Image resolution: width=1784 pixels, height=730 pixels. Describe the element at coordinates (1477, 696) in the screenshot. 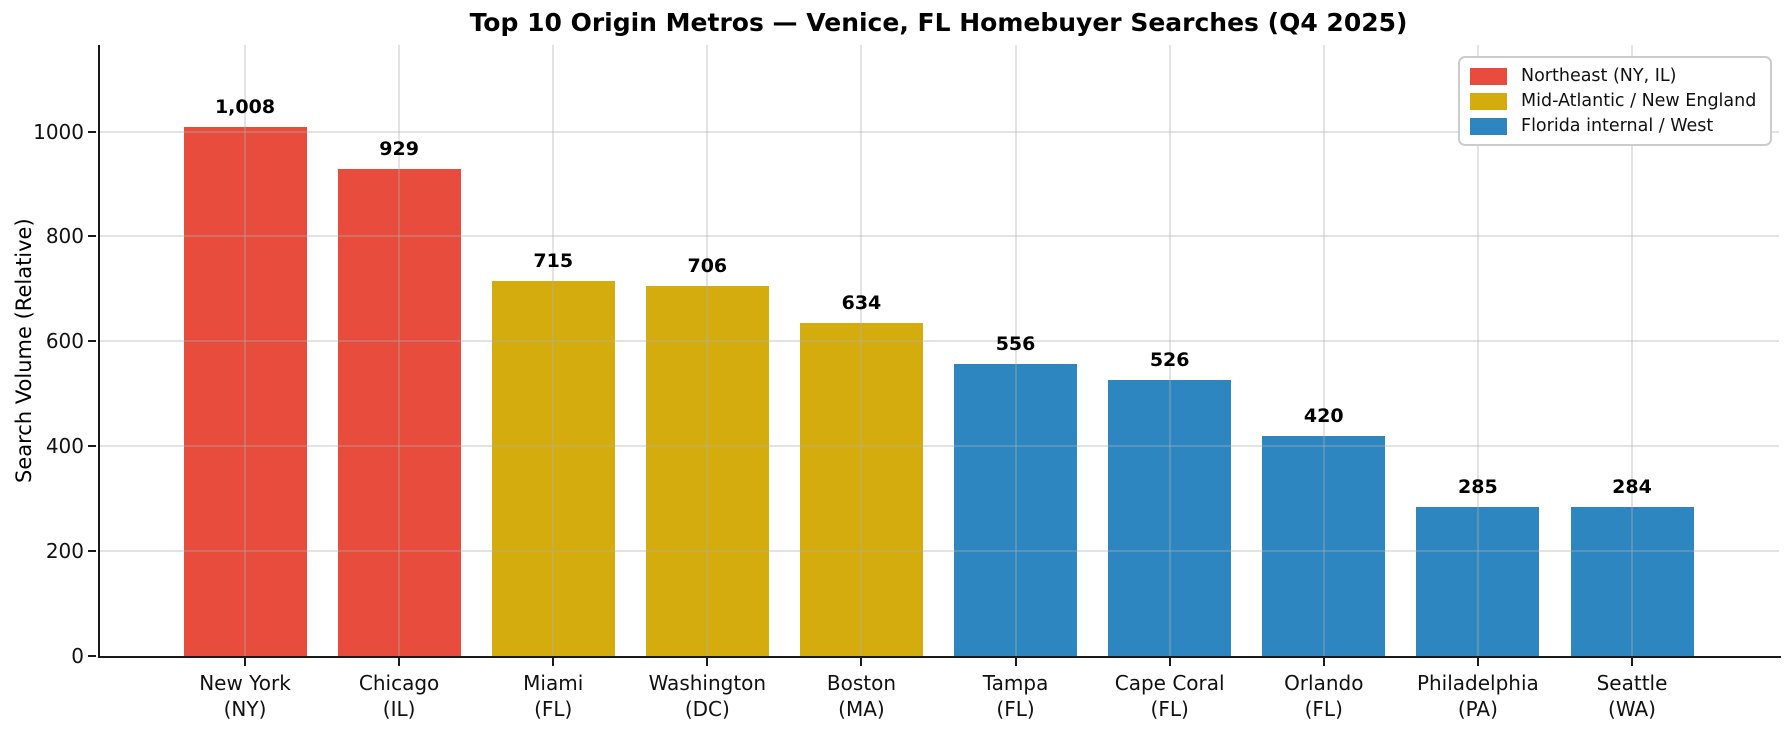

I see `x-tick-label: Philadelphia (PA)` at that location.